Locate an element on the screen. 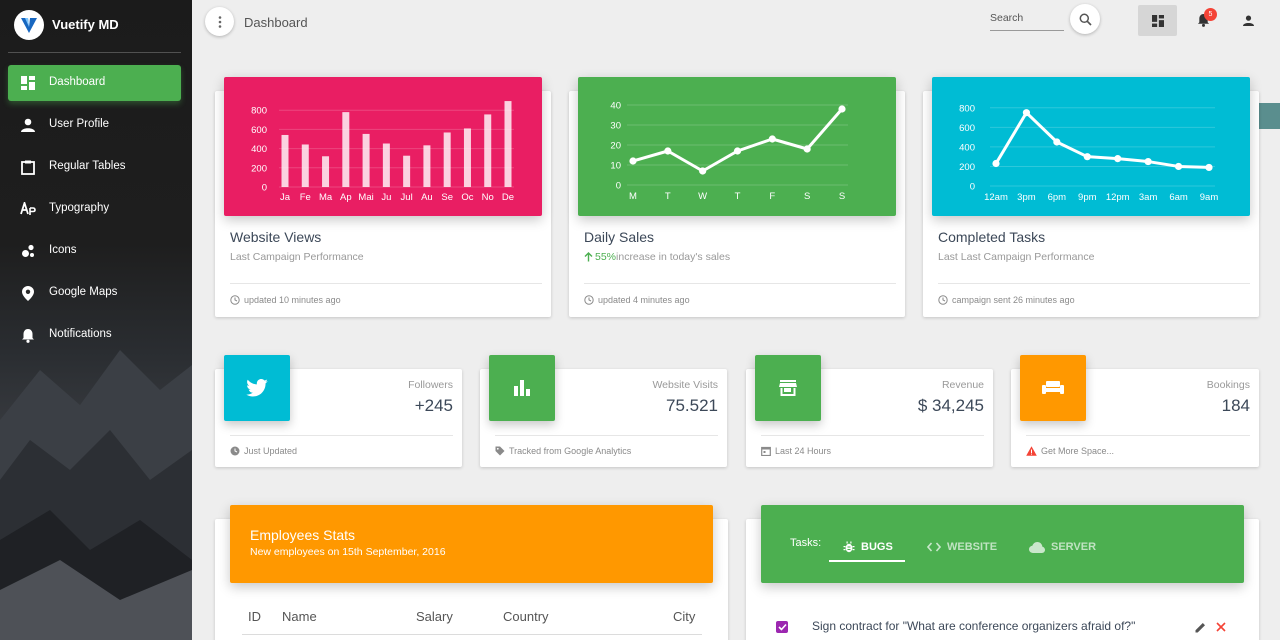  close-icon is located at coordinates (1221, 627).